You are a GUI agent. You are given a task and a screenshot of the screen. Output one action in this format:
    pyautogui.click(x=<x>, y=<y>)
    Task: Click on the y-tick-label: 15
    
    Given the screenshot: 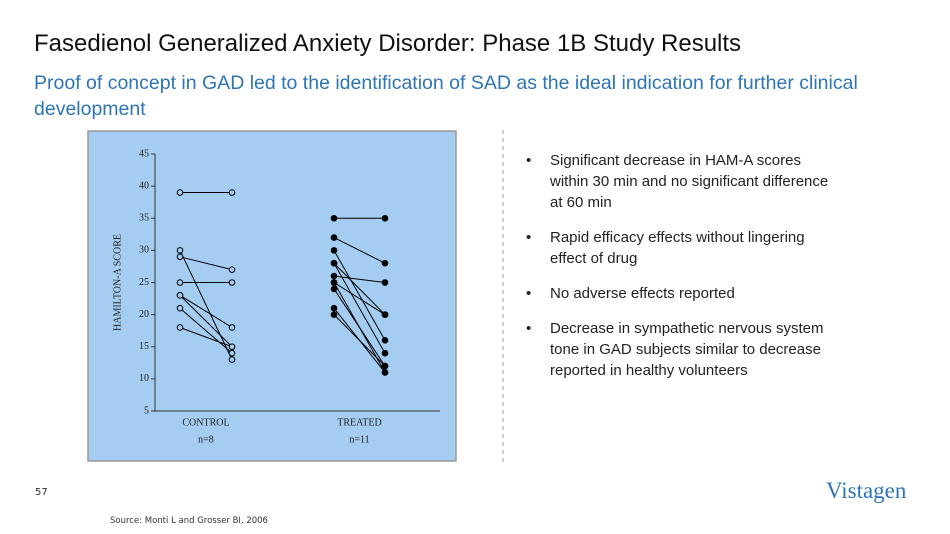 What is the action you would take?
    pyautogui.click(x=144, y=346)
    